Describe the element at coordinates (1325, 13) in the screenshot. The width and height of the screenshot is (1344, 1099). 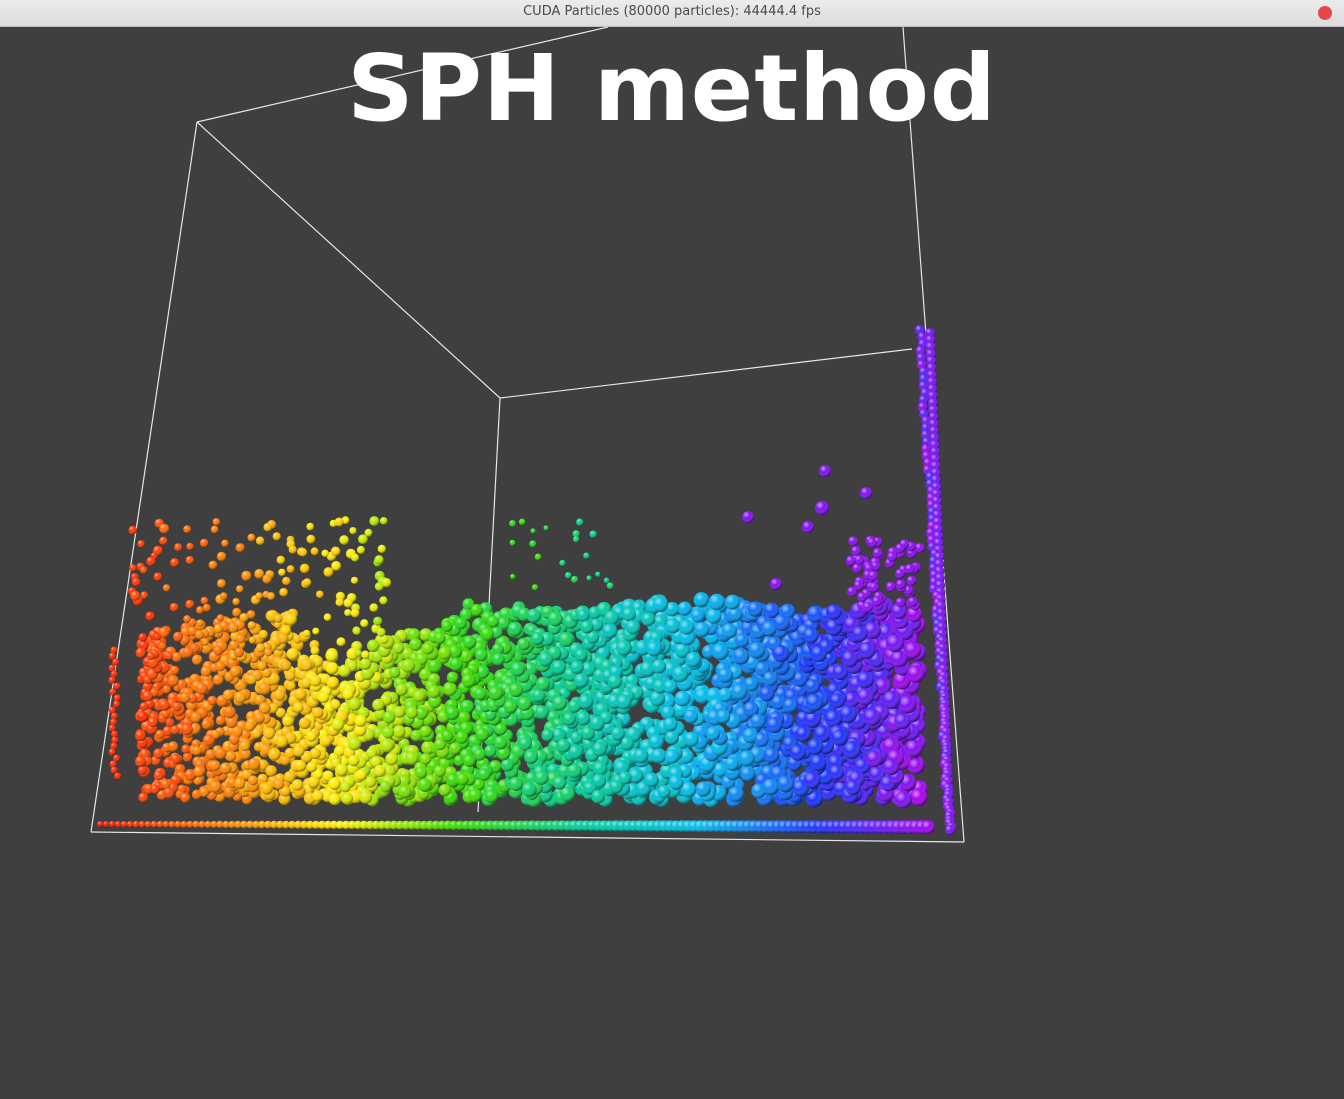
I see `close-icon` at that location.